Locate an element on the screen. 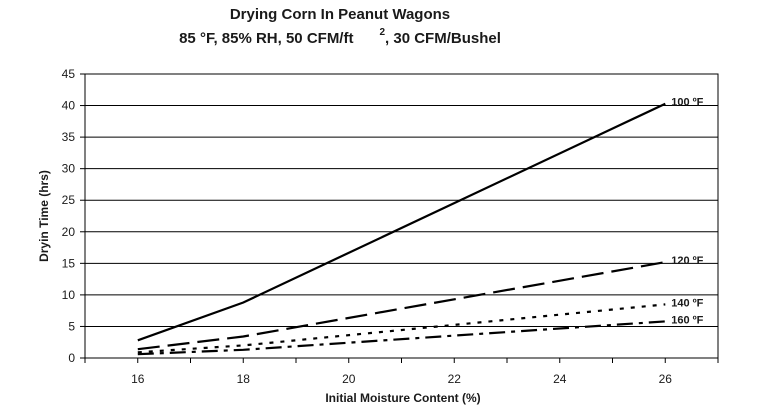 The height and width of the screenshot is (409, 767). x-axis-title: Initial Moisture Content (%) is located at coordinates (402, 398).